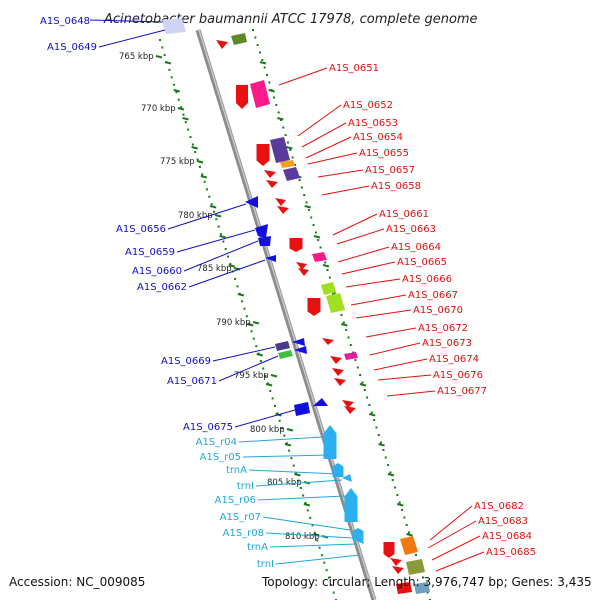 The height and width of the screenshot is (600, 600). Describe the element at coordinates (328, 288) in the screenshot. I see `gene-feature-a1s0666` at that location.